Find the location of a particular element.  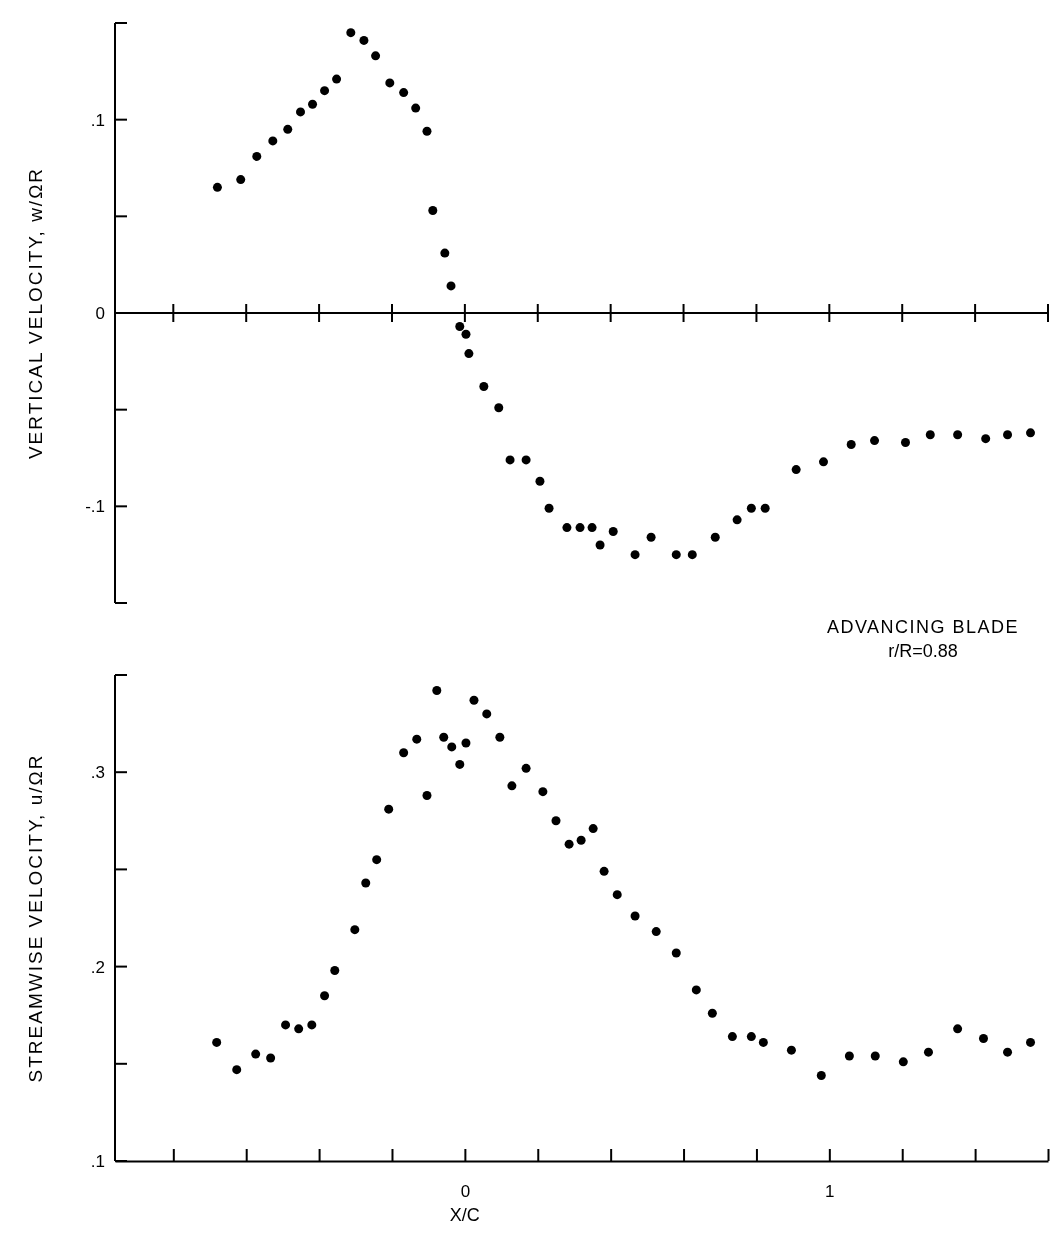

text: ADVANCING BLADE is located at coordinates (923, 627).